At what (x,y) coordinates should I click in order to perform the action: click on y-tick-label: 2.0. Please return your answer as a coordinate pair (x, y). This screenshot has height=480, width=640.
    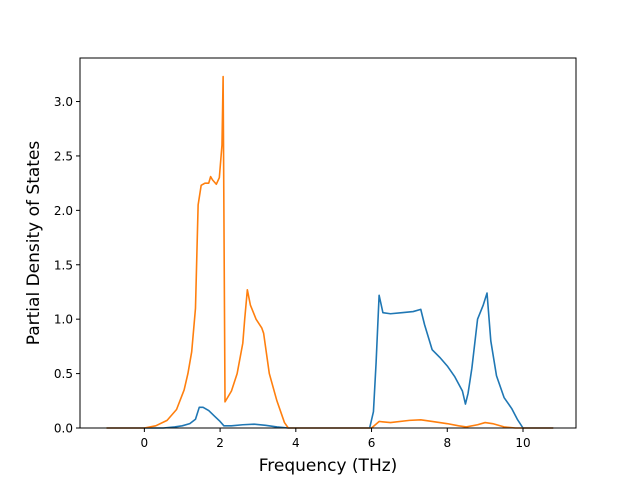
    Looking at the image, I should click on (63, 211).